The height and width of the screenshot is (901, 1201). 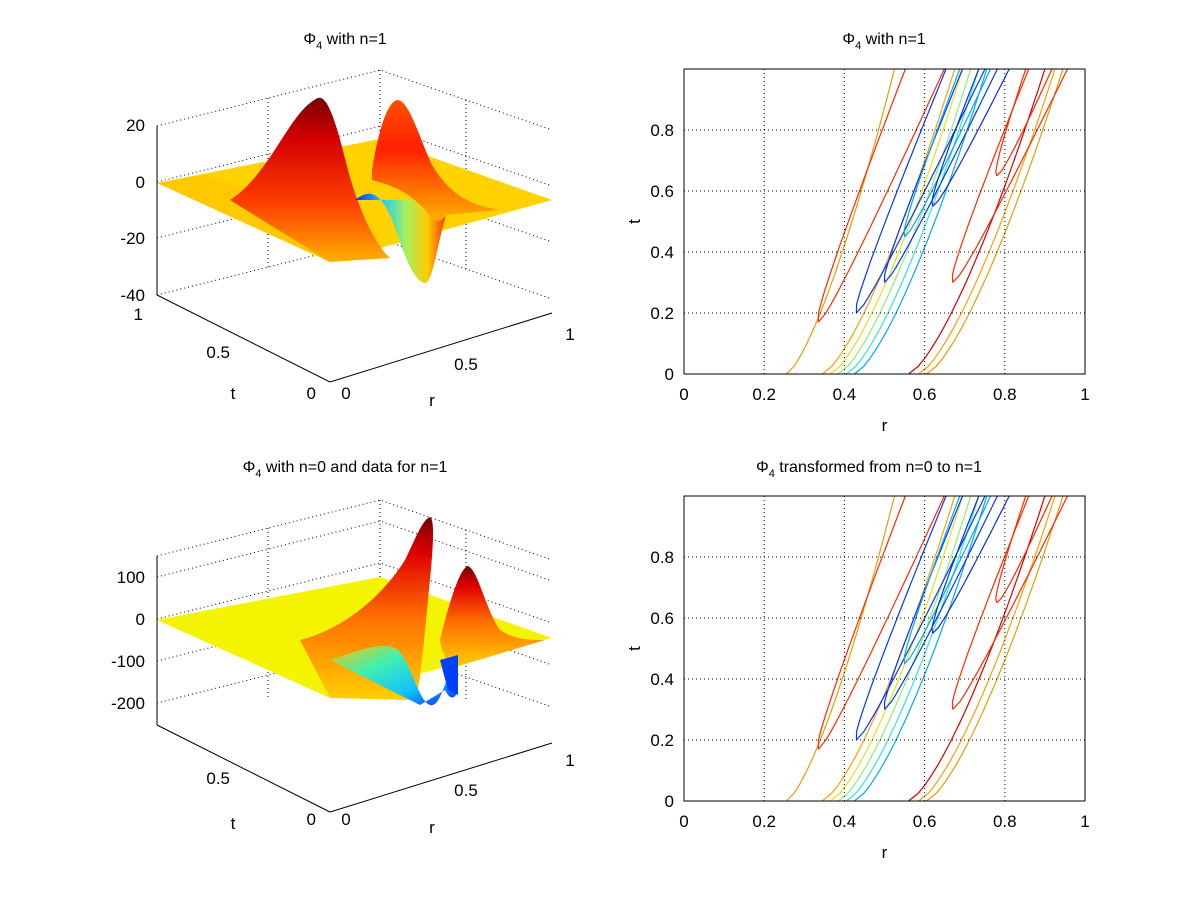 What do you see at coordinates (354, 611) in the screenshot?
I see `panel-3-surface-mesh` at bounding box center [354, 611].